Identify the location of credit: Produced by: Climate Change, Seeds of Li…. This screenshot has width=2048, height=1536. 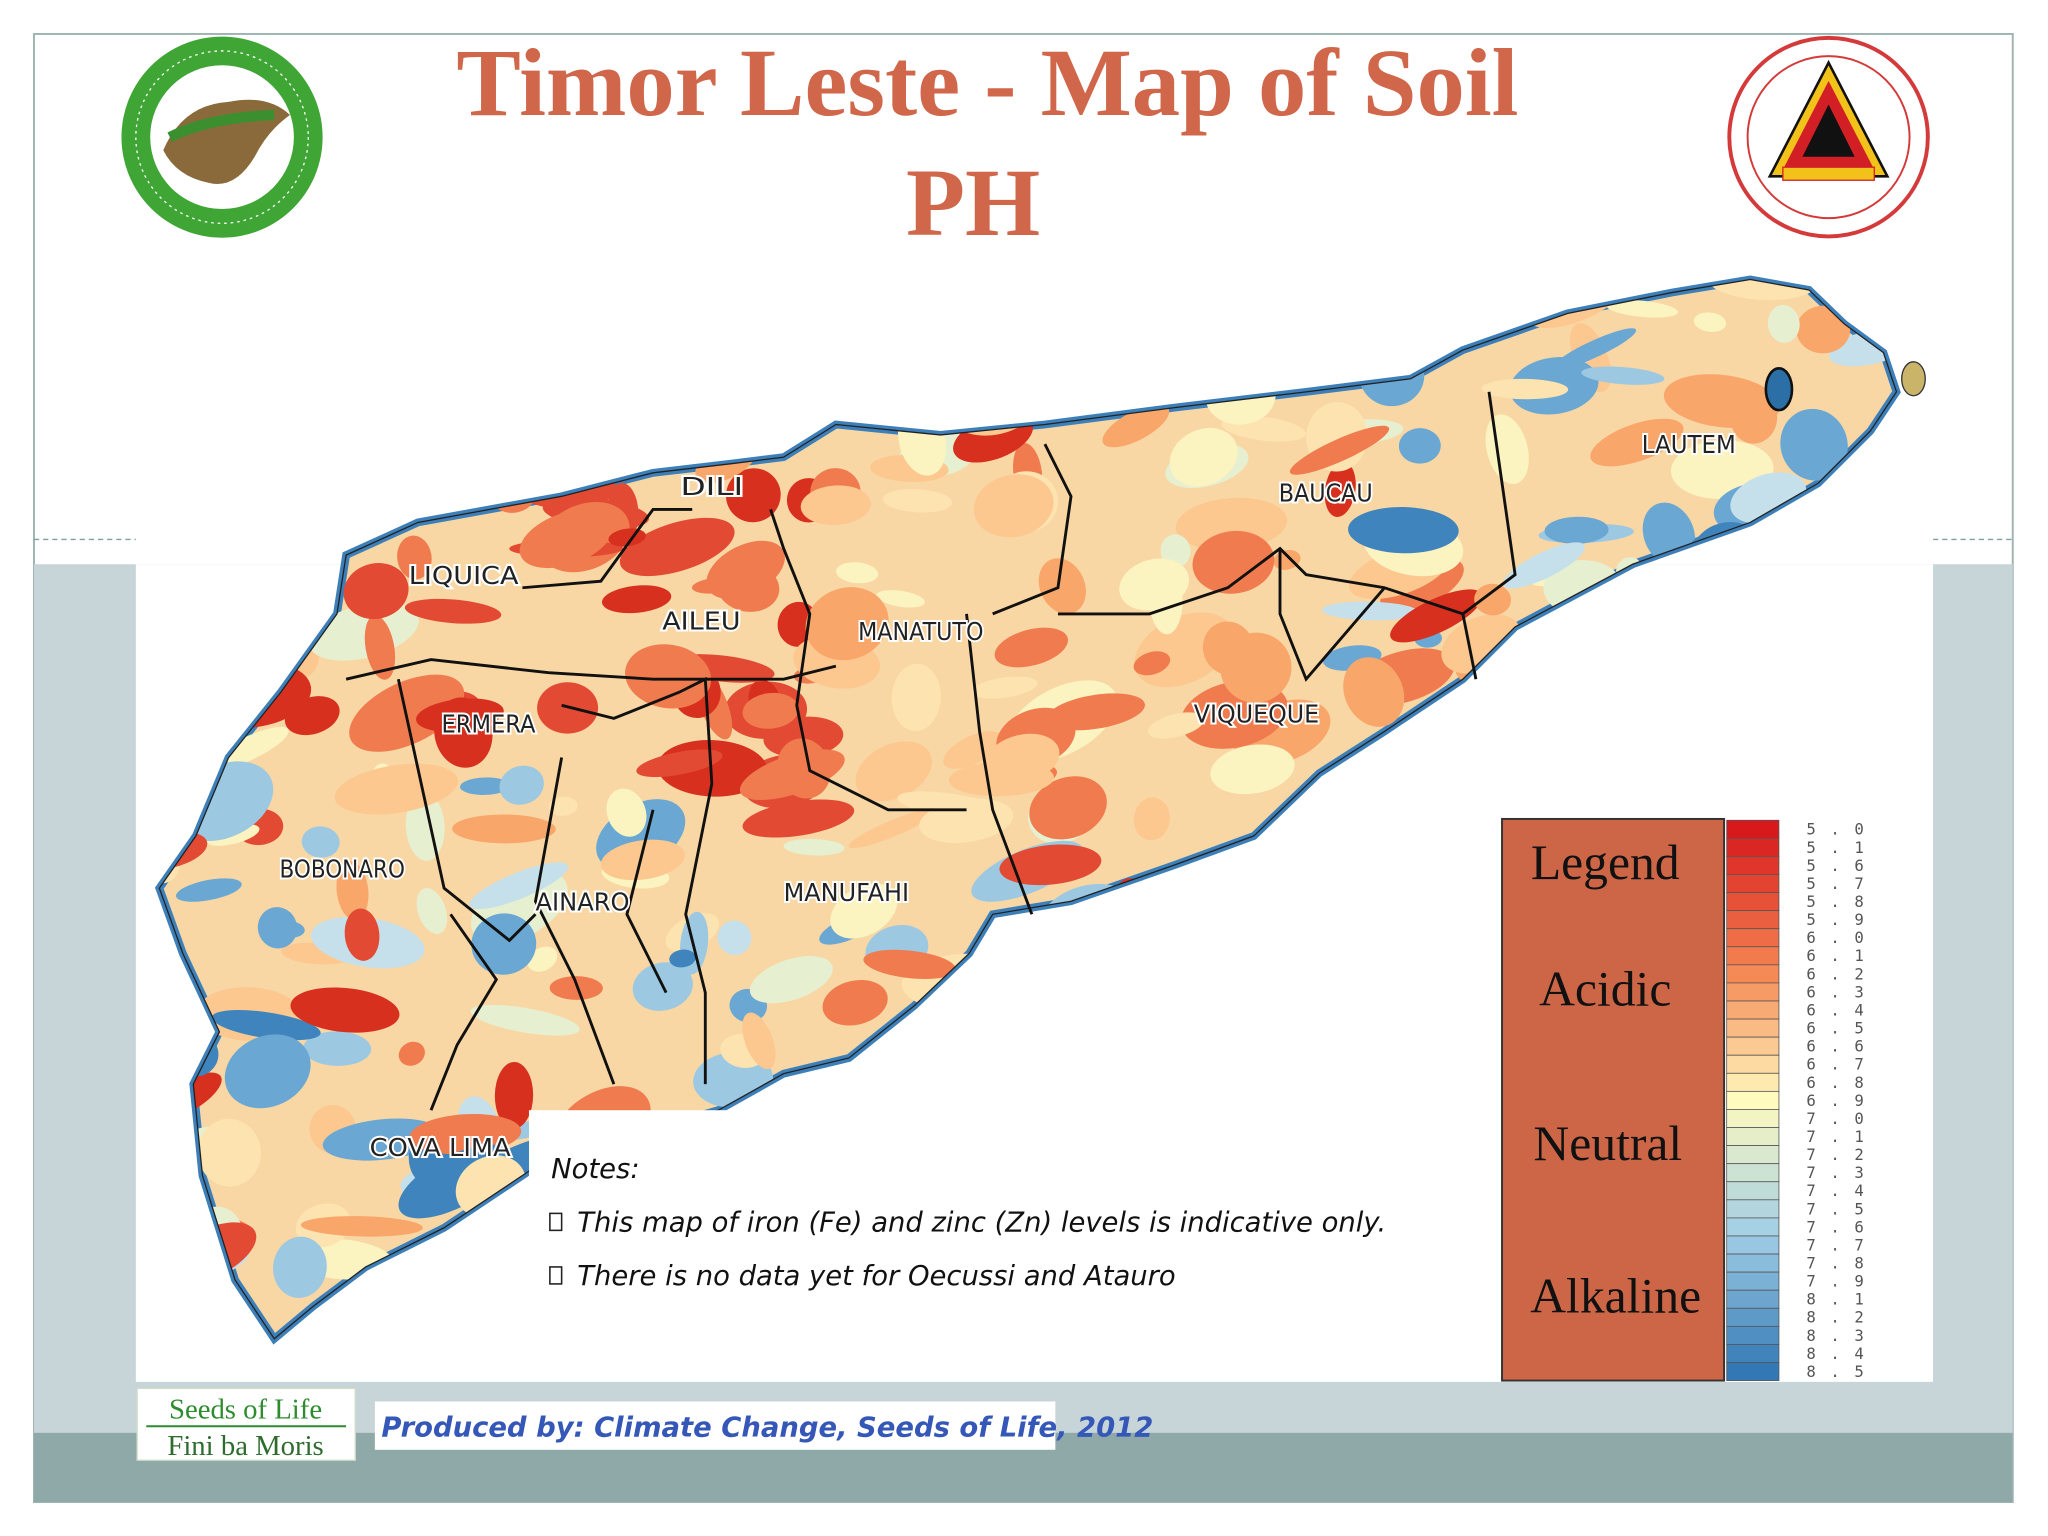
(767, 1428).